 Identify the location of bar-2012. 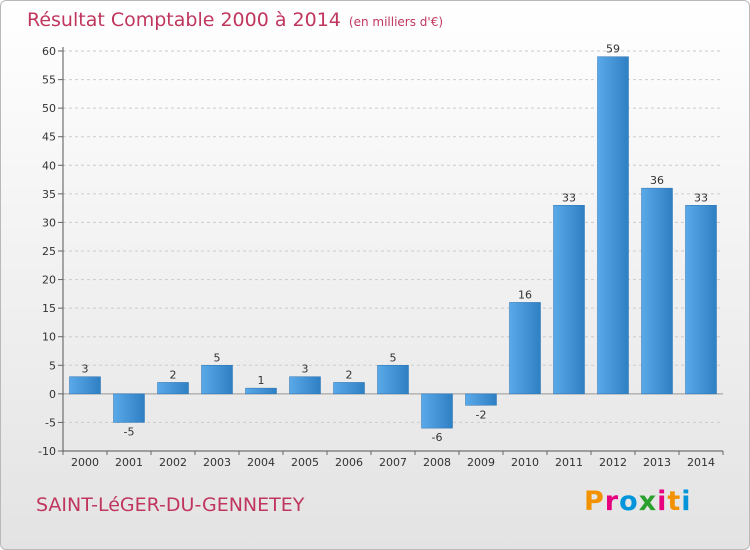
(613, 225).